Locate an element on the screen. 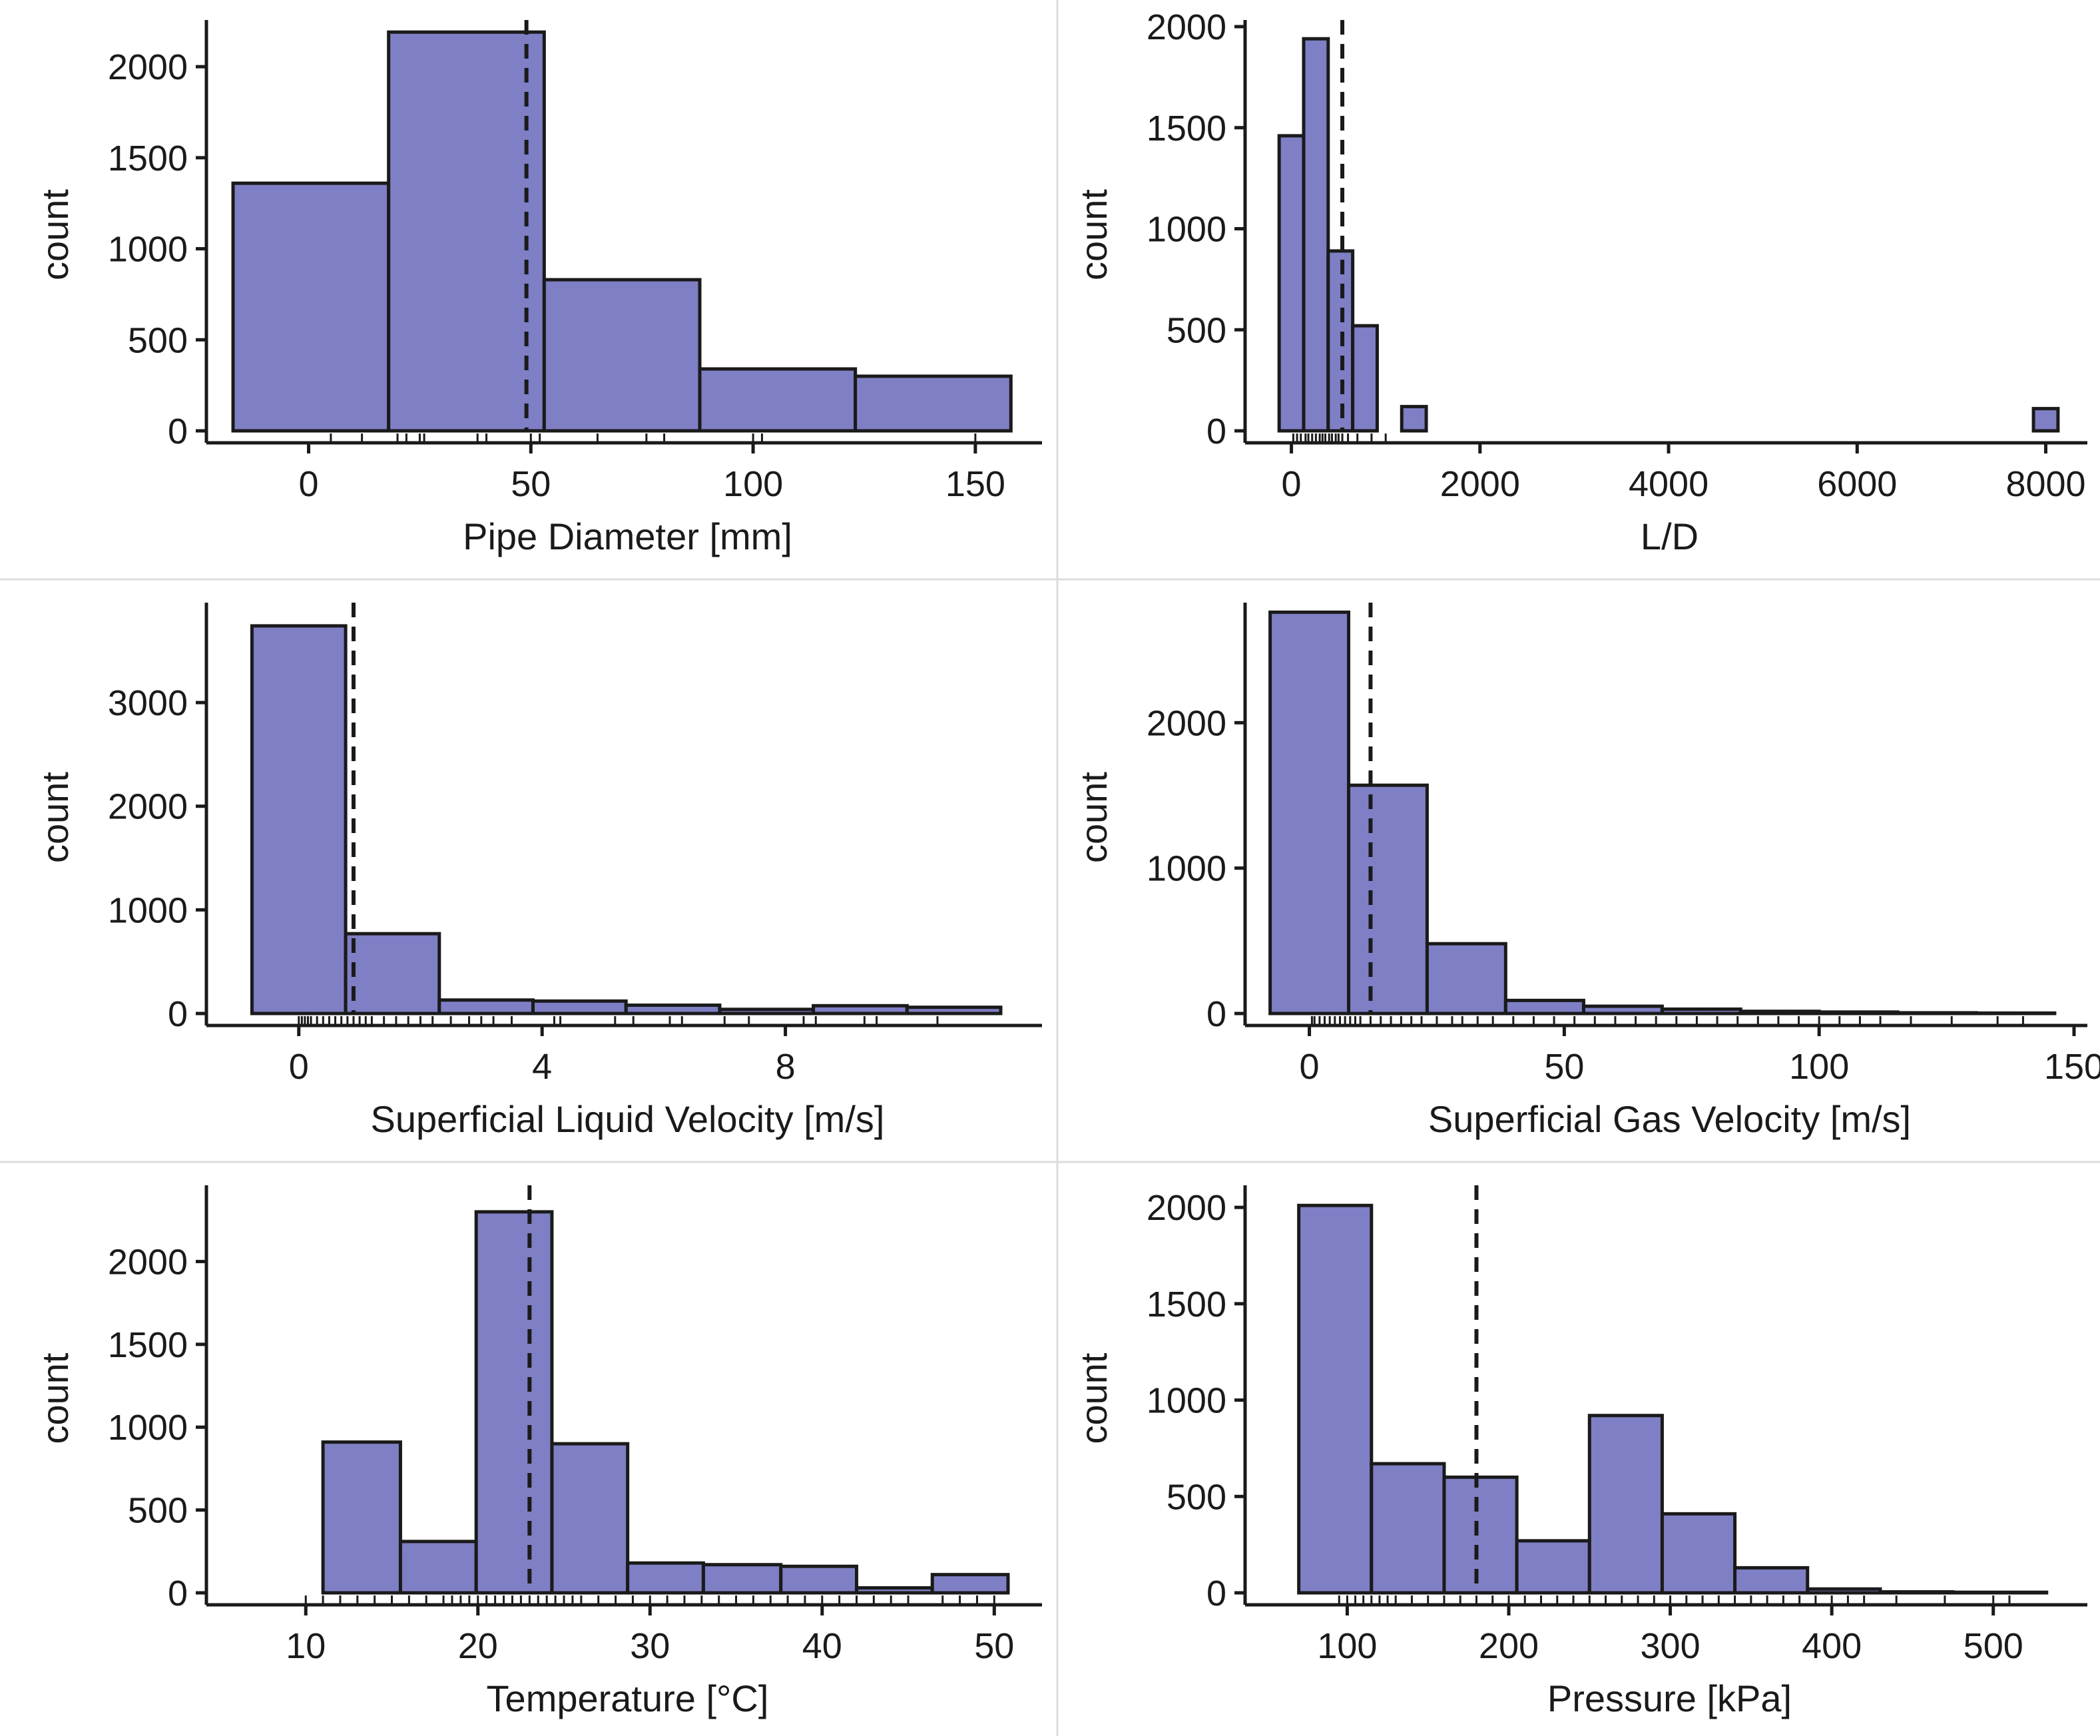  x-tick-label: 30 is located at coordinates (650, 1646).